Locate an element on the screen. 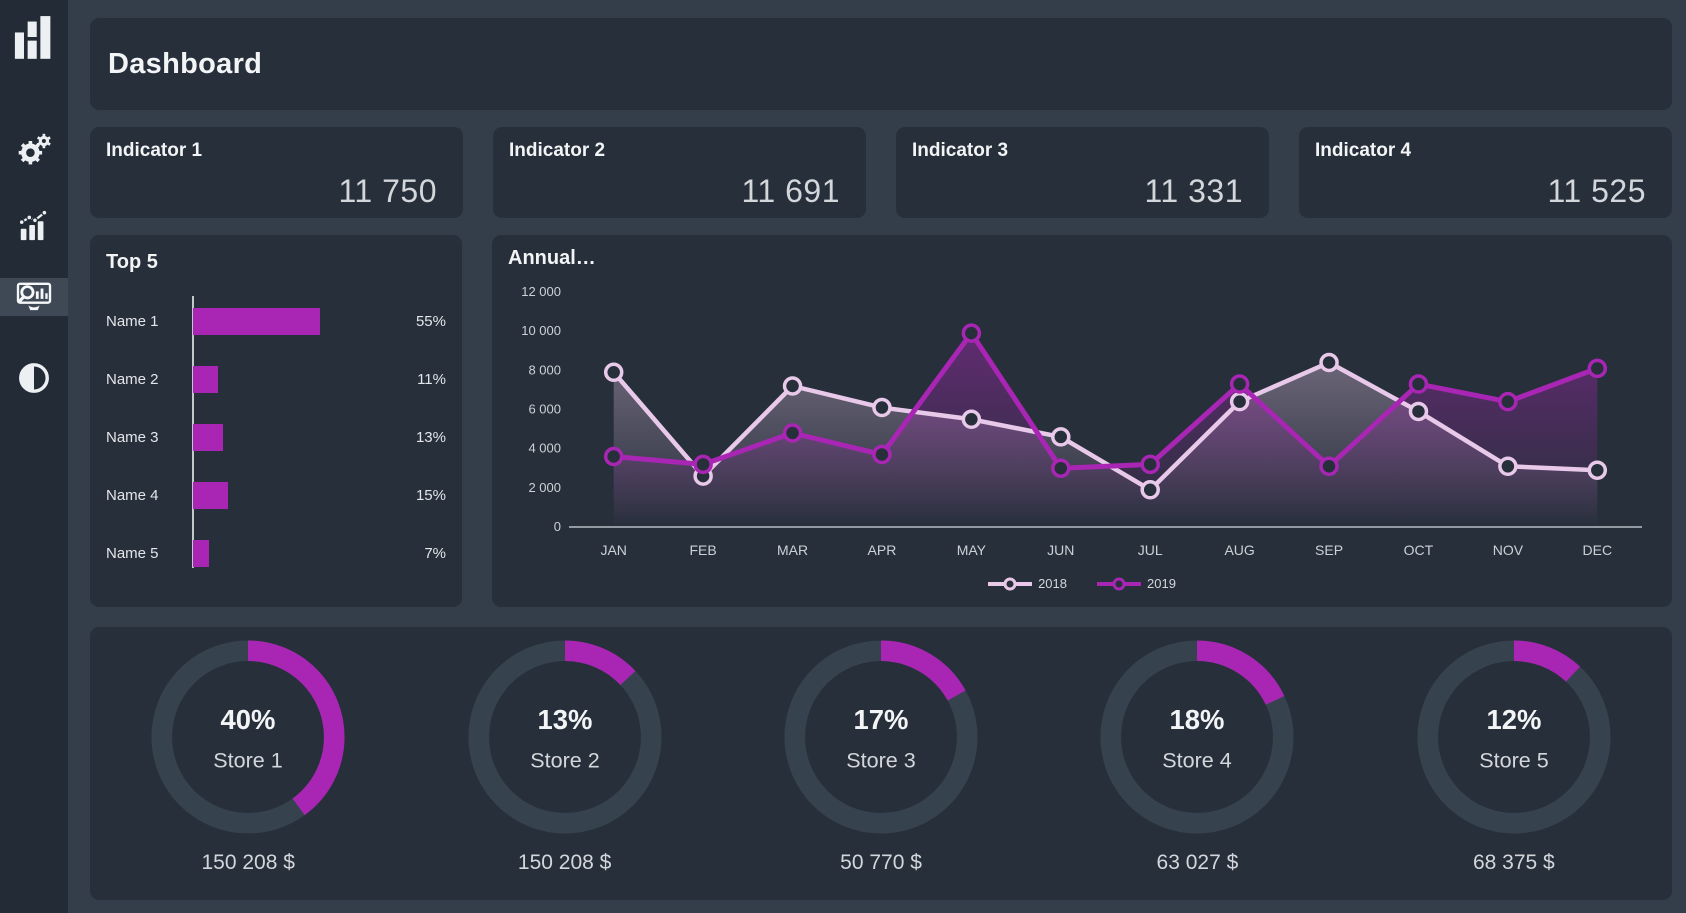 The height and width of the screenshot is (913, 1686). store-gauge: 12% Store 5 68 375 $ is located at coordinates (1514, 769).